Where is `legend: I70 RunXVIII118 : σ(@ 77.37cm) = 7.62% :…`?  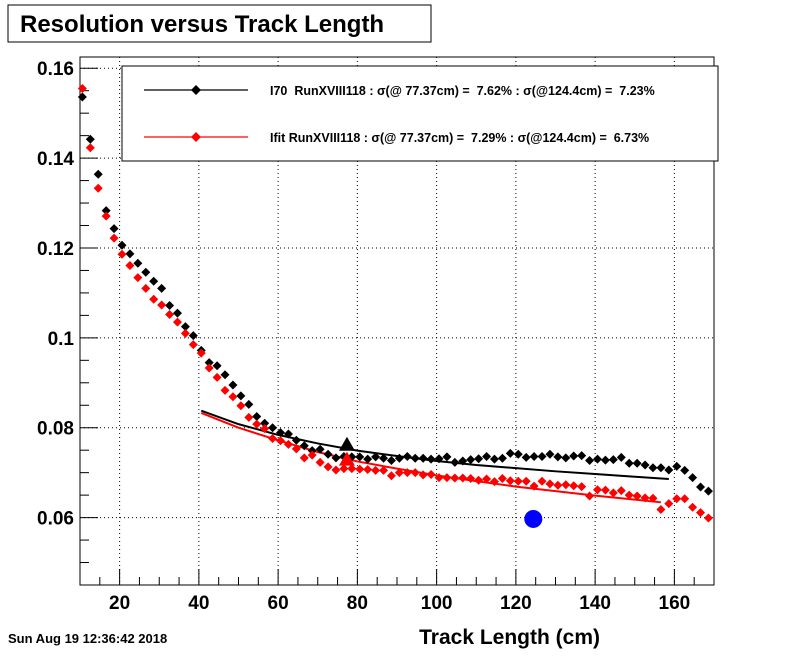
legend: I70 RunXVIII118 : σ(@ 77.37cm) = 7.62% :… is located at coordinates (420, 113).